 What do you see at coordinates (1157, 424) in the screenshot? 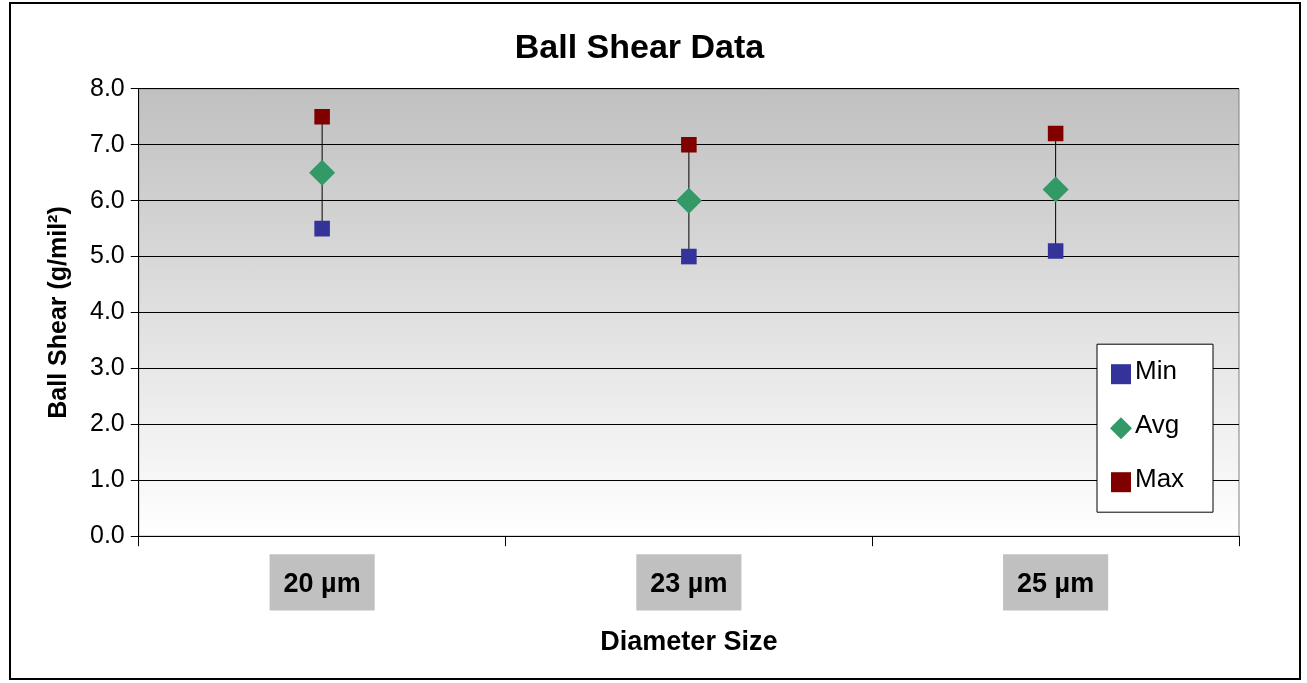
I see `legend-label: Avg` at bounding box center [1157, 424].